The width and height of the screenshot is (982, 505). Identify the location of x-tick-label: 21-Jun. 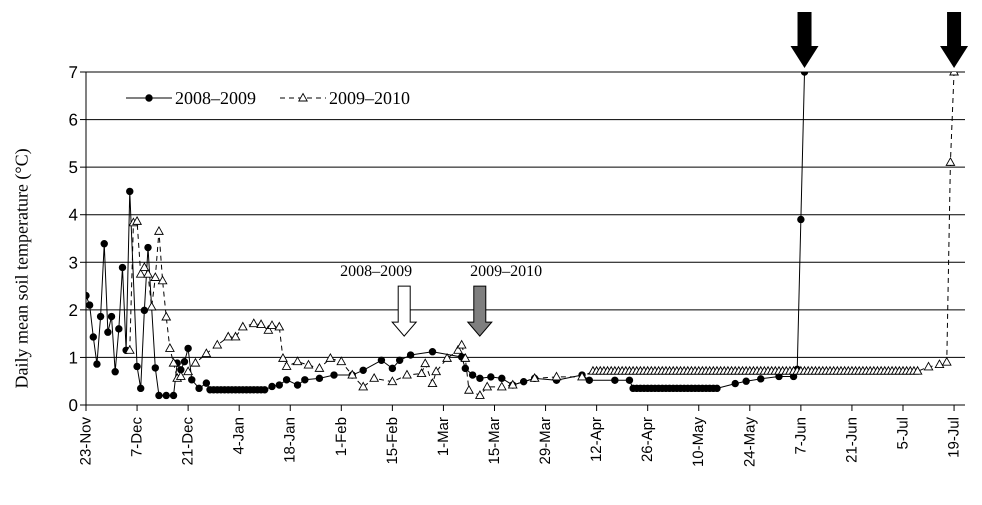
(851, 440).